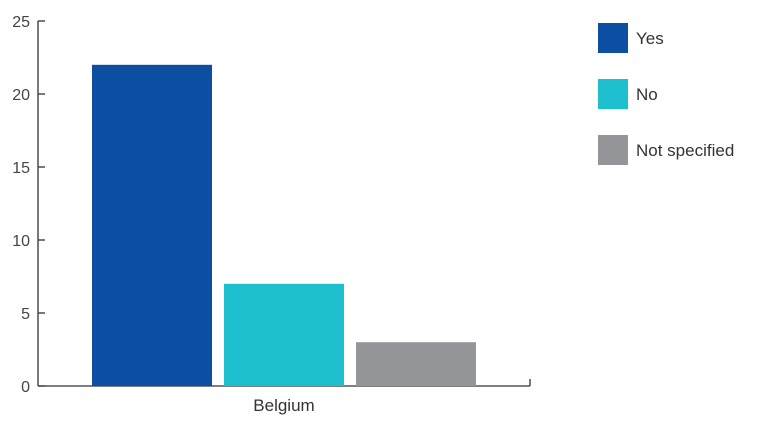 This screenshot has height=425, width=757. Describe the element at coordinates (283, 405) in the screenshot. I see `x-category-label: Belgium` at that location.